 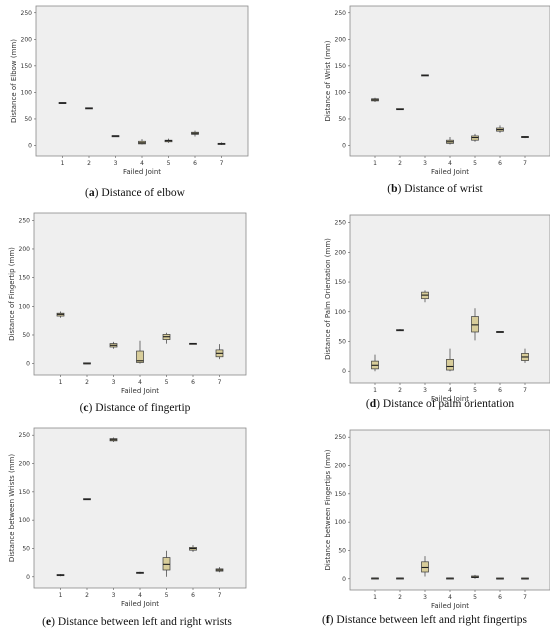 What do you see at coordinates (328, 509) in the screenshot?
I see `y-axis-label: Distance between Fingertips (mm)` at bounding box center [328, 509].